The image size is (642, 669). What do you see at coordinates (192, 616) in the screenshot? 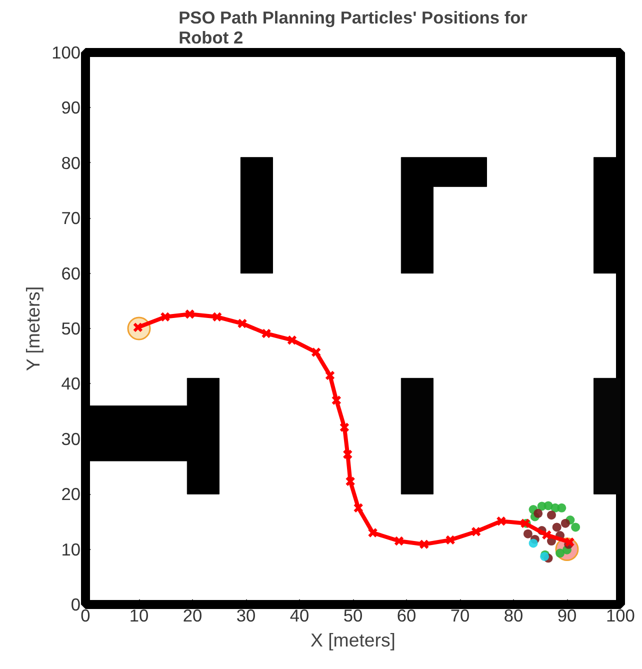
I see `x-tick-label: 20` at bounding box center [192, 616].